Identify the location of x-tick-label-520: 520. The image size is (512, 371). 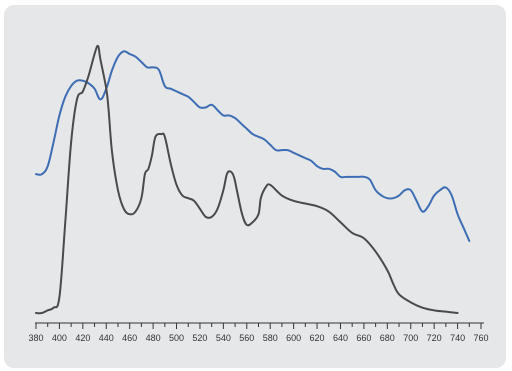
(199, 338).